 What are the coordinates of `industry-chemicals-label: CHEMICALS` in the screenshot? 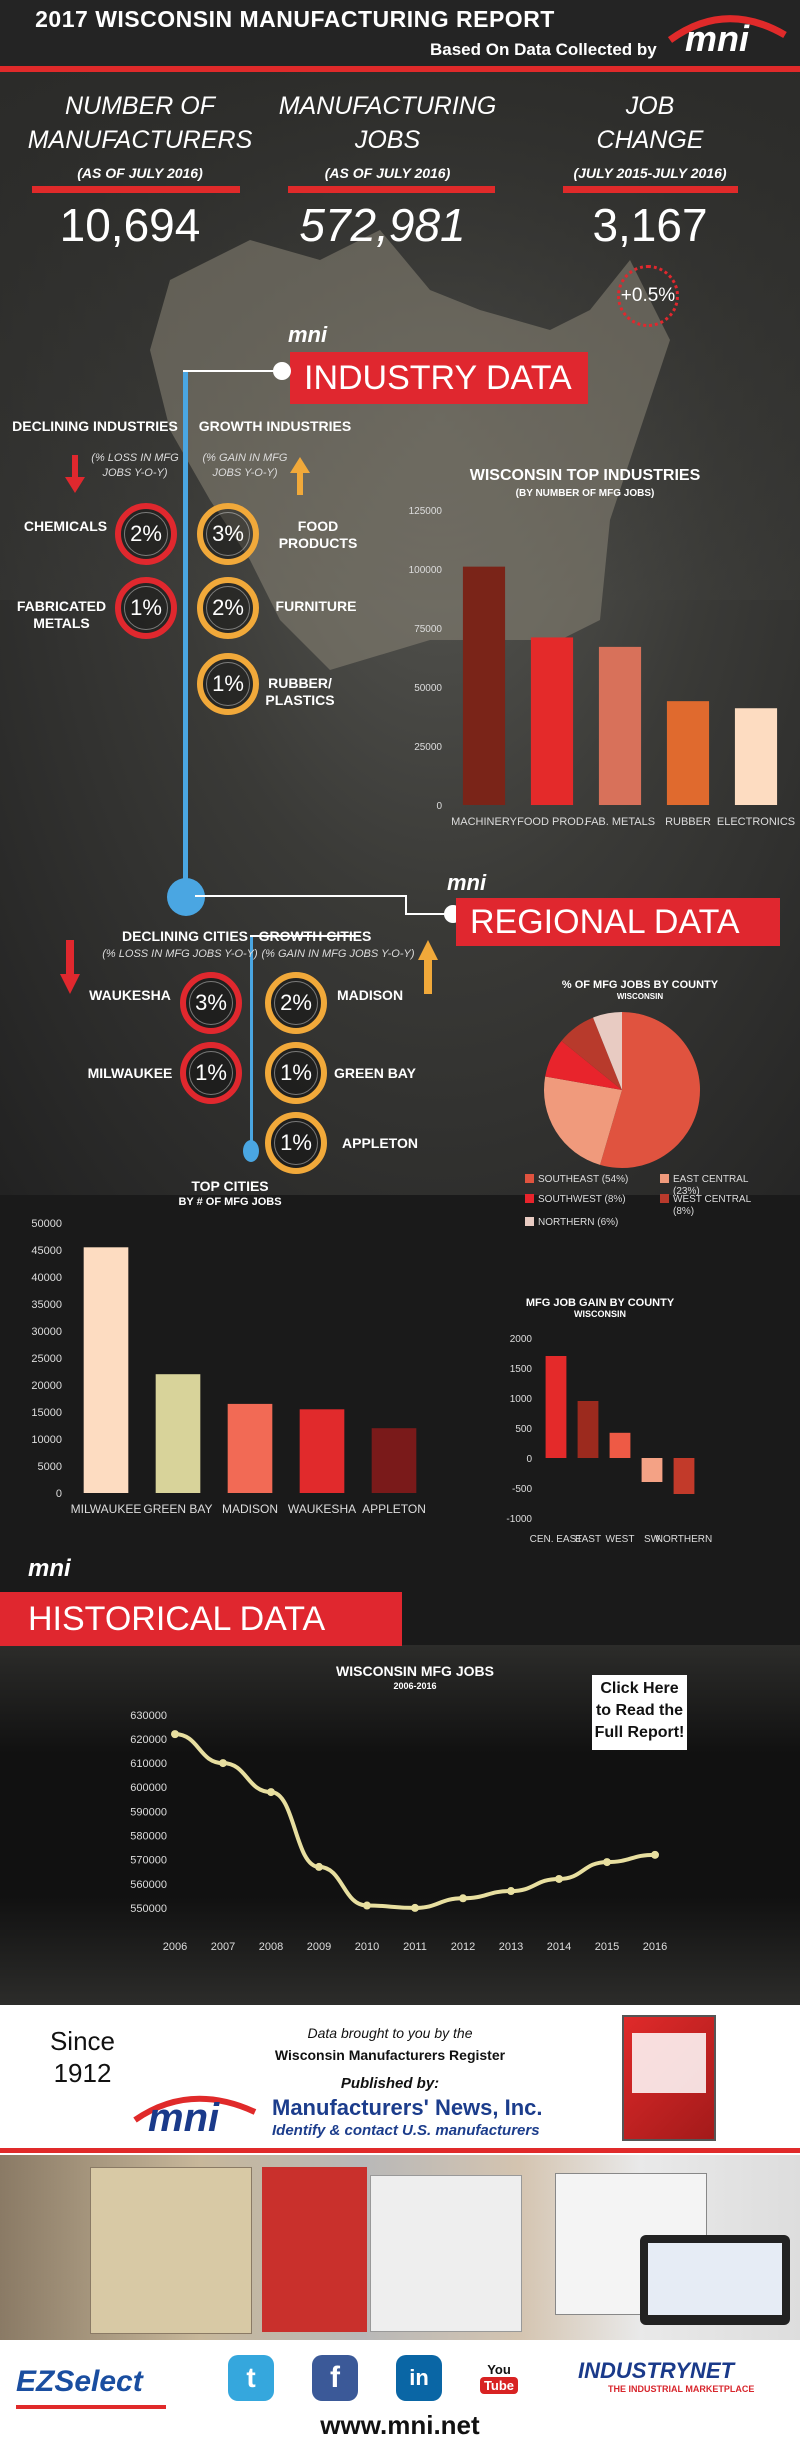 It's located at (65, 526).